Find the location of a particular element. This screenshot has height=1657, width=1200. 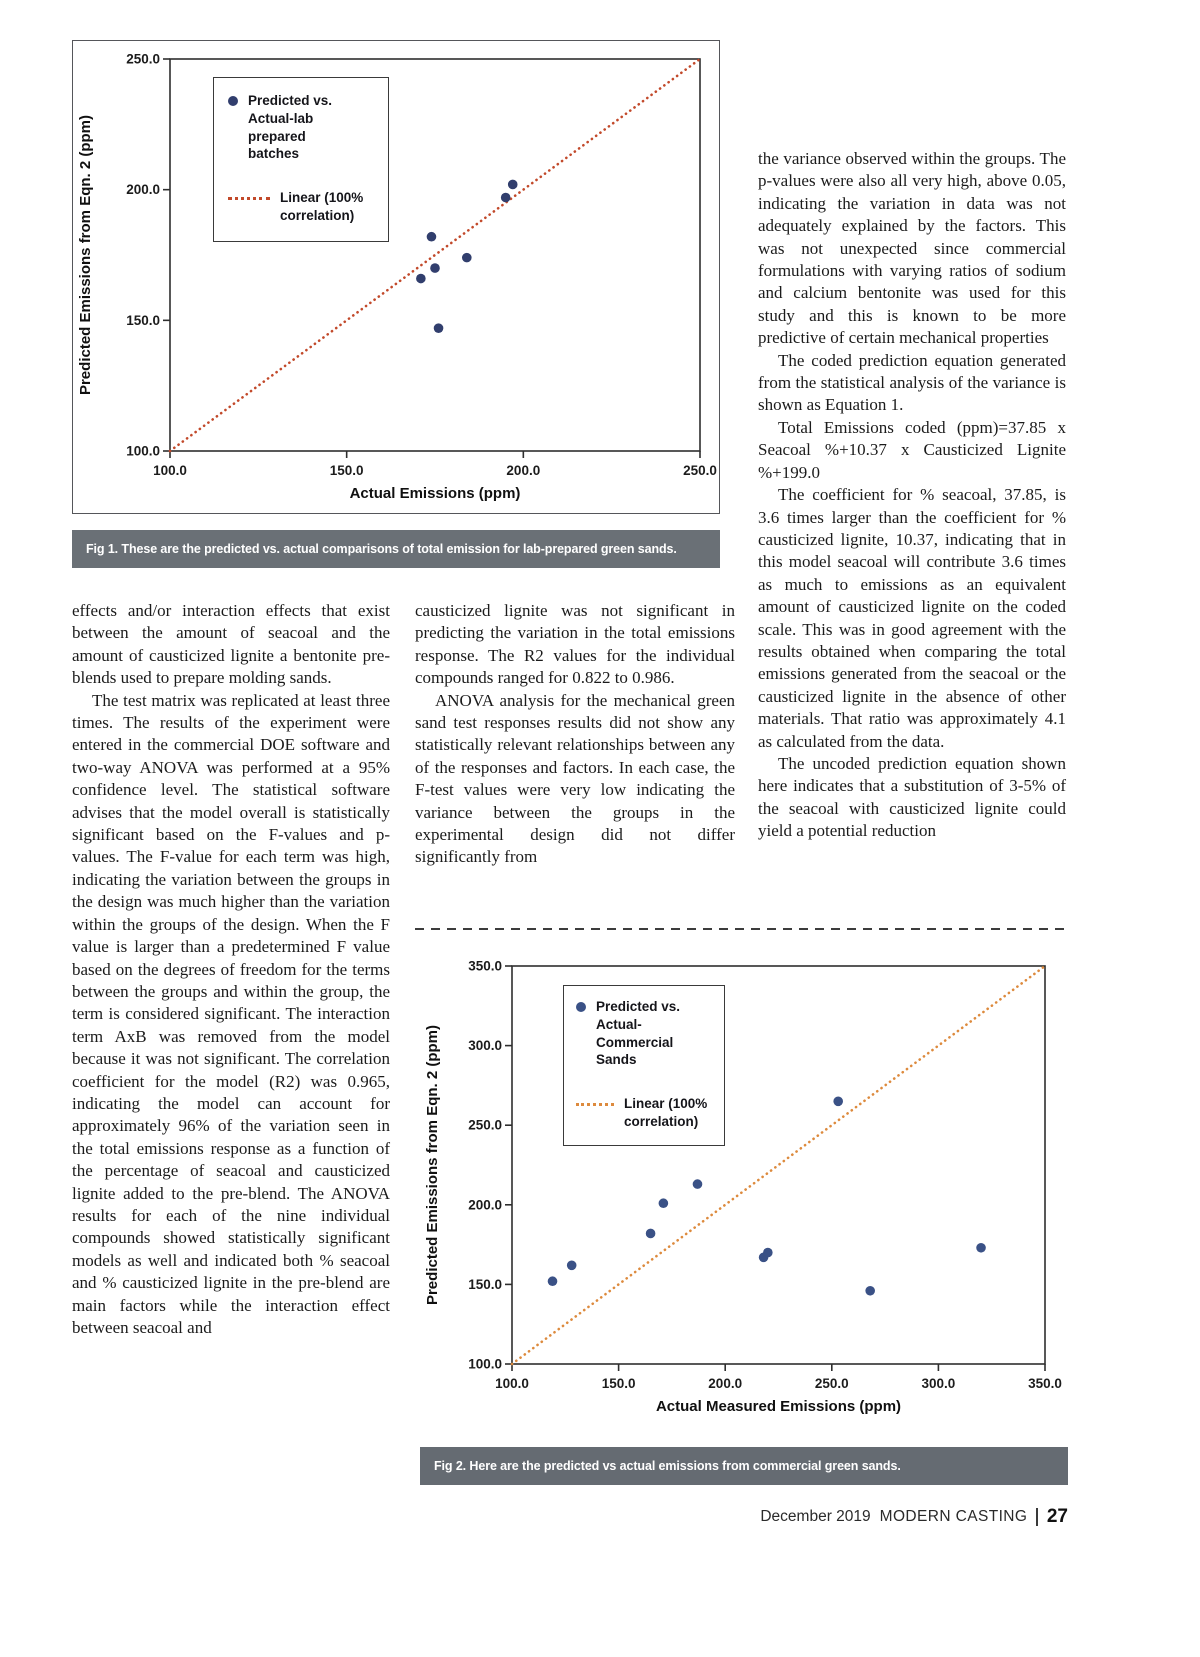

dashed-divider is located at coordinates (741, 929).